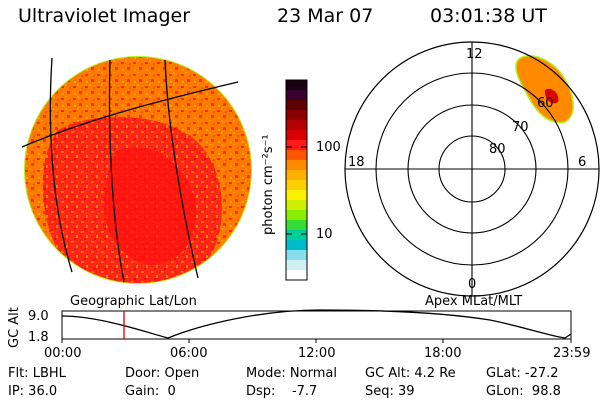 The width and height of the screenshot is (600, 400). I want to click on mlat-80-label: 80, so click(497, 149).